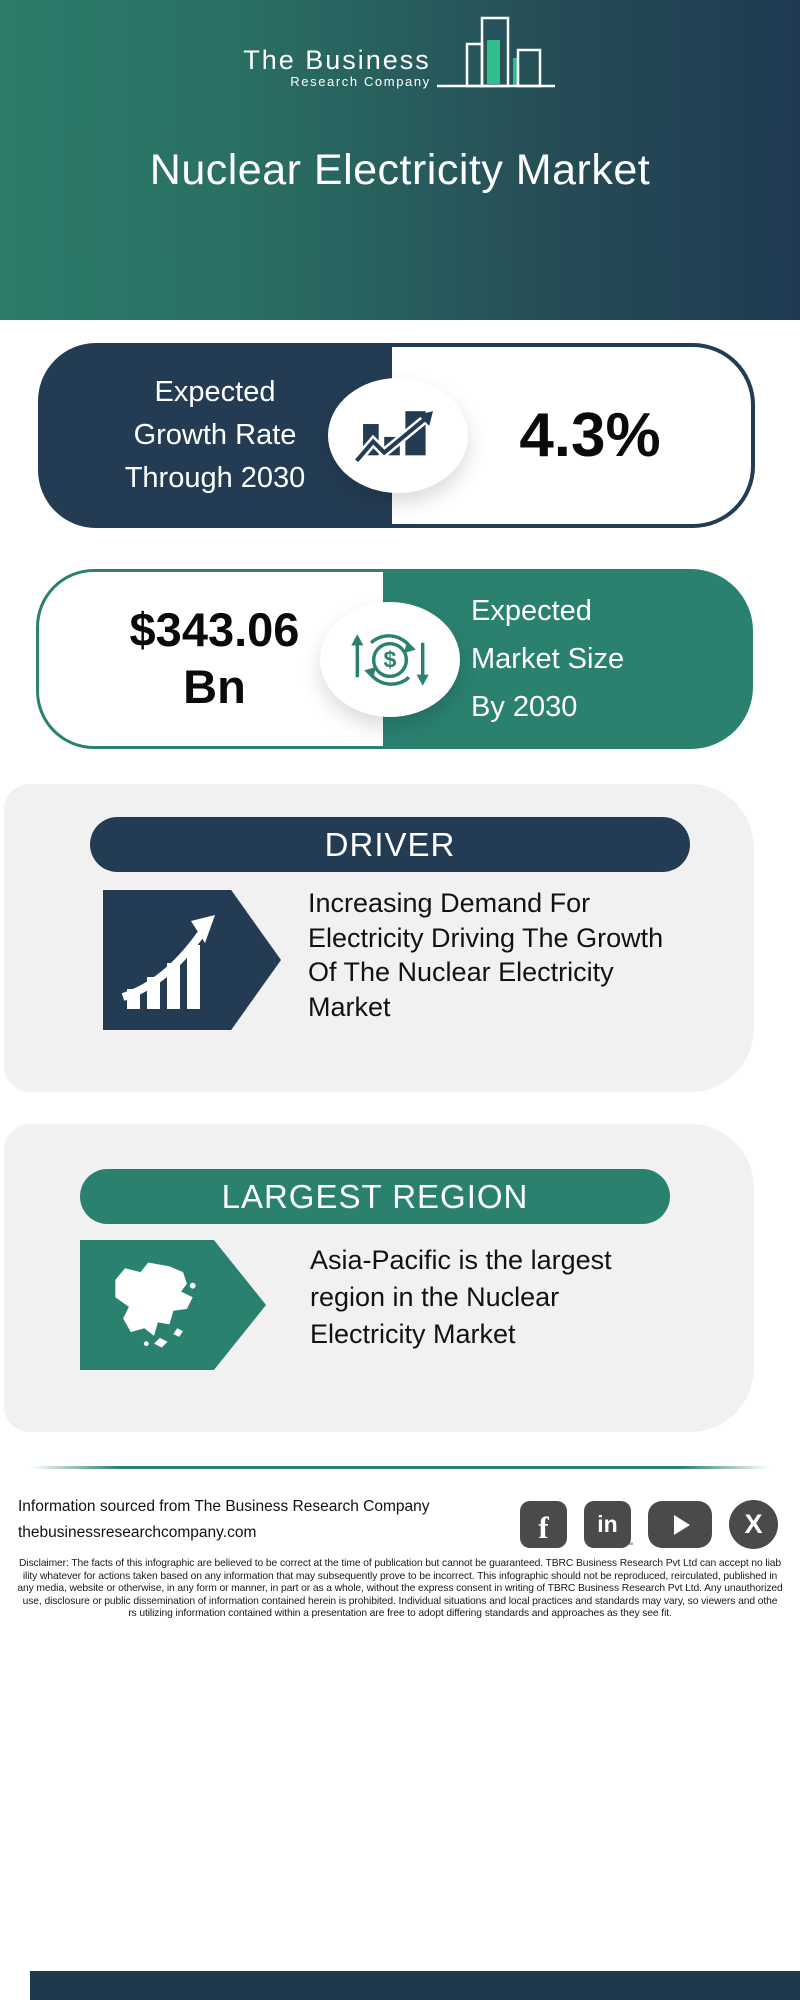 The width and height of the screenshot is (800, 2000). I want to click on market-size-label-line1: Expected, so click(531, 611).